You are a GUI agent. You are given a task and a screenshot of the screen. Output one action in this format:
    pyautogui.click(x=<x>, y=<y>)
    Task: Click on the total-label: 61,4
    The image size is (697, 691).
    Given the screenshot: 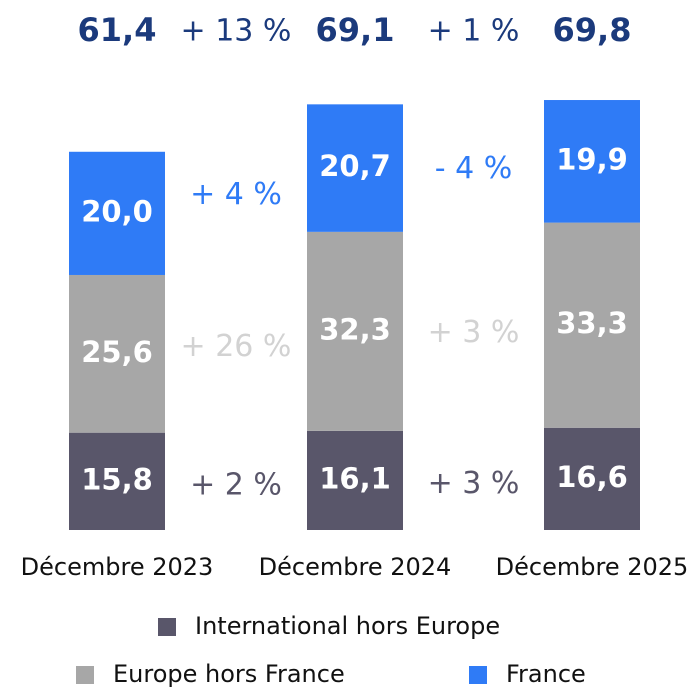 What is the action you would take?
    pyautogui.click(x=117, y=30)
    